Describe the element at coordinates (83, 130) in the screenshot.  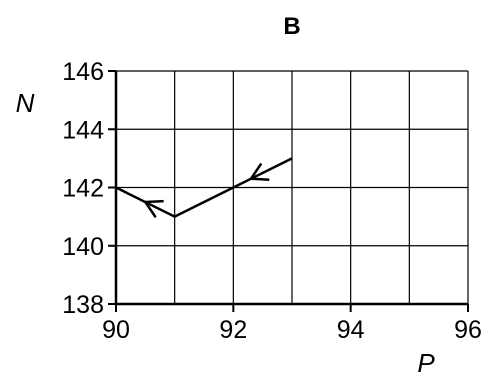
I see `y-tick-label: 144` at that location.